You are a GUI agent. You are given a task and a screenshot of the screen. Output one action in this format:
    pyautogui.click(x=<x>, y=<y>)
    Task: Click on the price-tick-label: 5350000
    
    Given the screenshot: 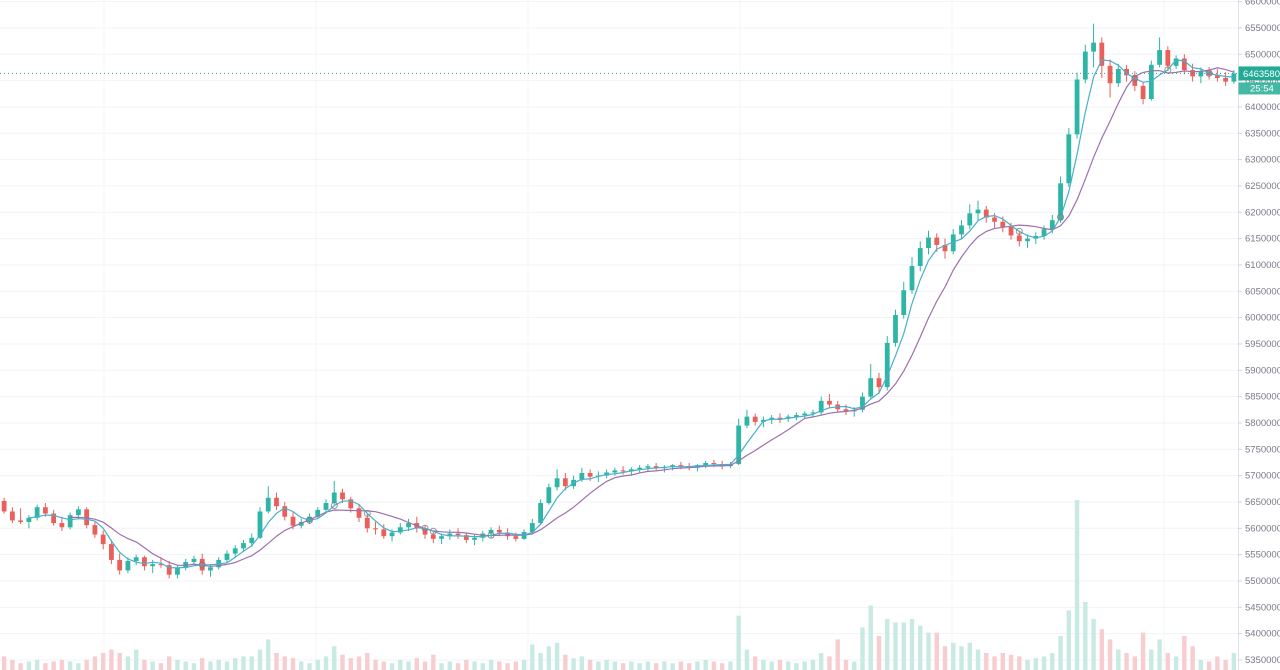 What is the action you would take?
    pyautogui.click(x=1262, y=660)
    